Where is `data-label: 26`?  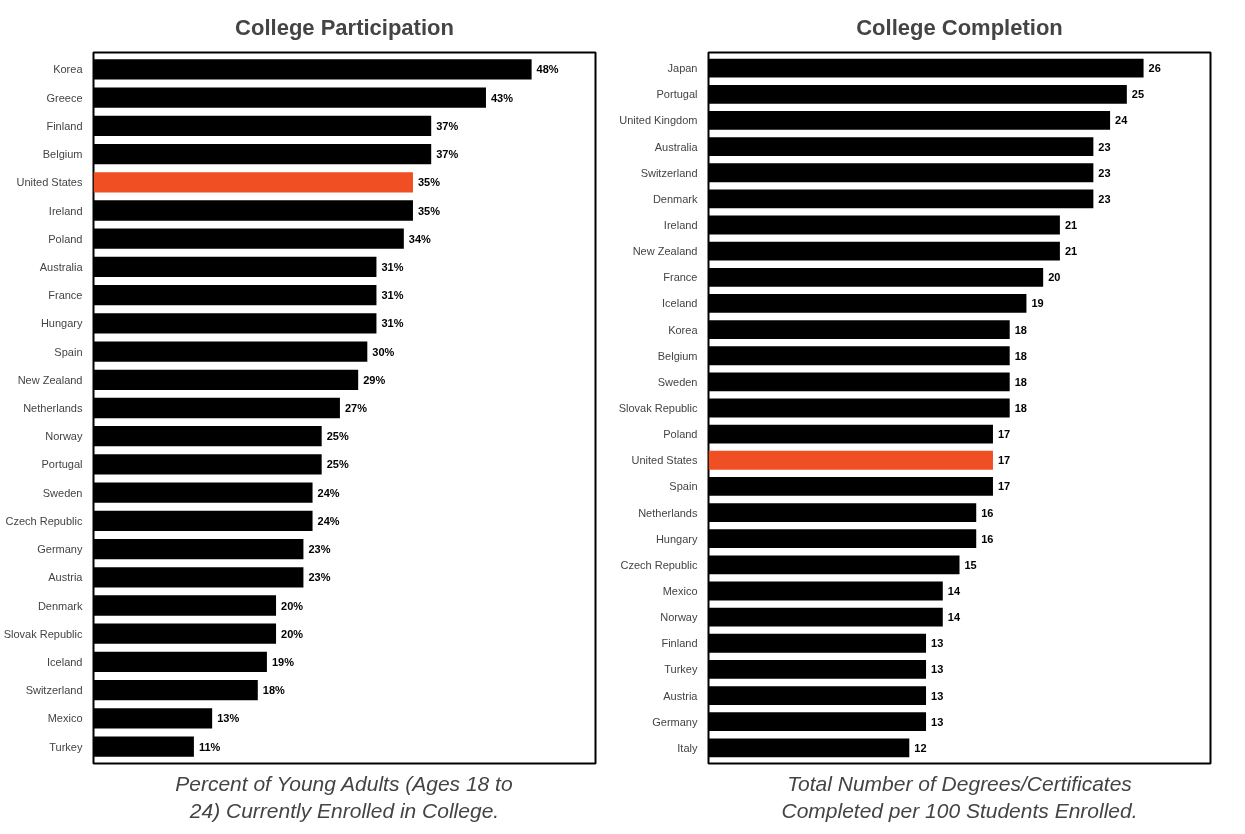
data-label: 26 is located at coordinates (1154, 68).